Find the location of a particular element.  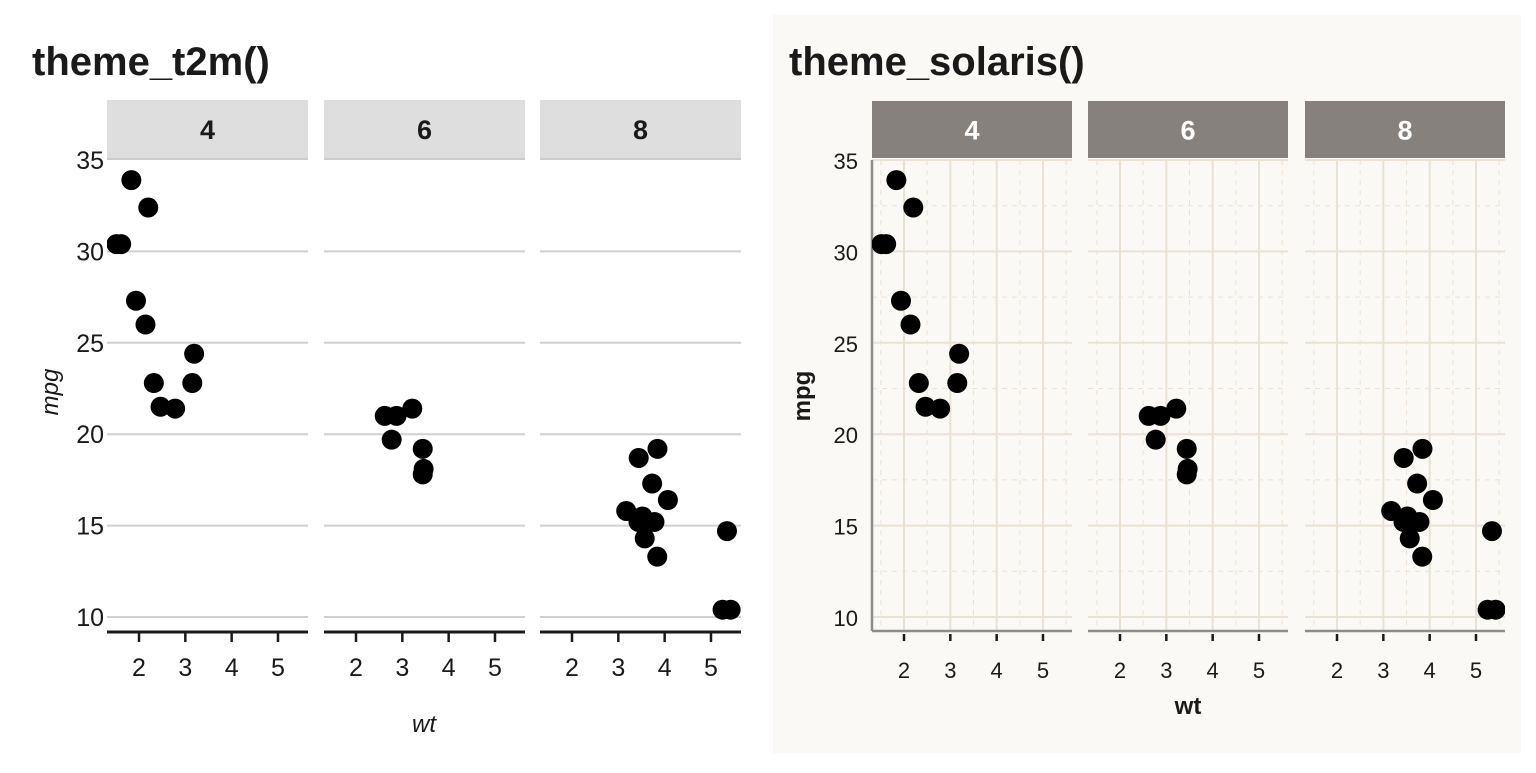

facet-panel-8: 8 2 3 4 5 is located at coordinates (1405, 392).